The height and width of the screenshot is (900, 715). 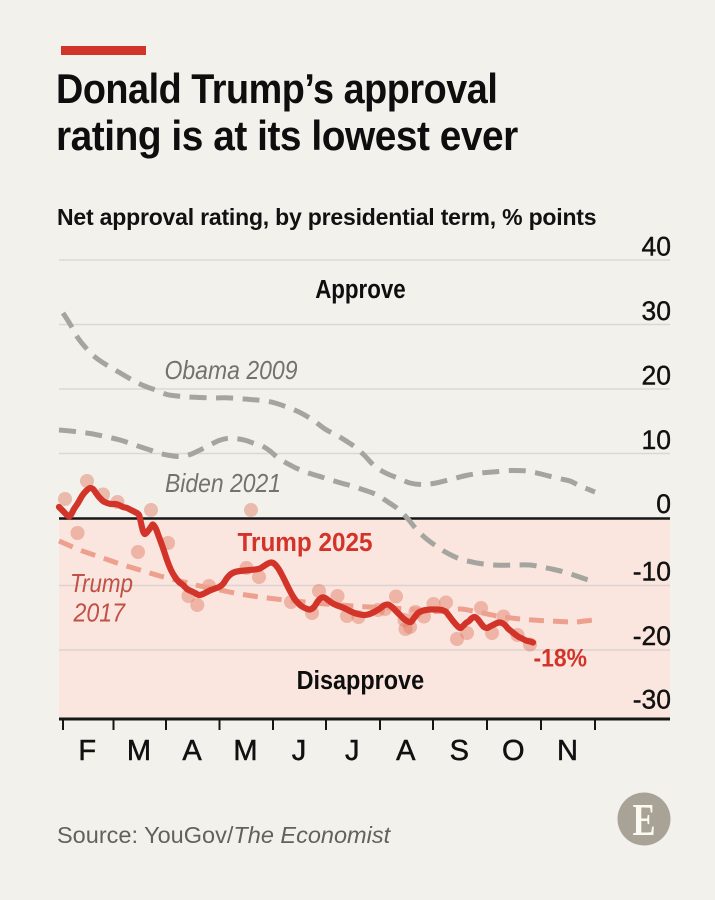 What do you see at coordinates (360, 290) in the screenshot?
I see `svg-text: Approve` at bounding box center [360, 290].